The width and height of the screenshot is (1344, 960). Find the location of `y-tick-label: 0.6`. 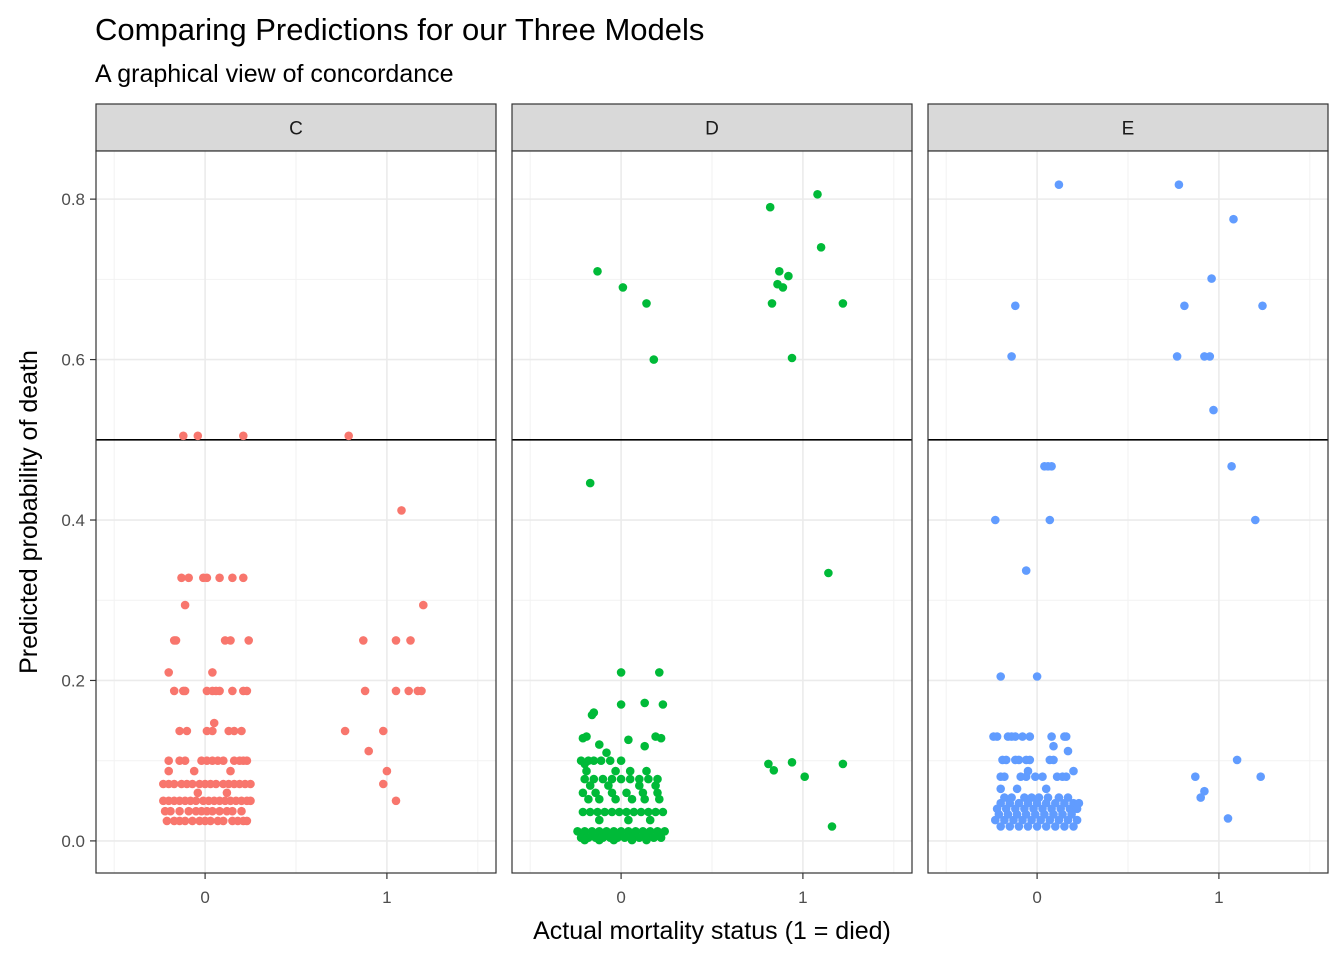

y-tick-label: 0.6 is located at coordinates (73, 360).